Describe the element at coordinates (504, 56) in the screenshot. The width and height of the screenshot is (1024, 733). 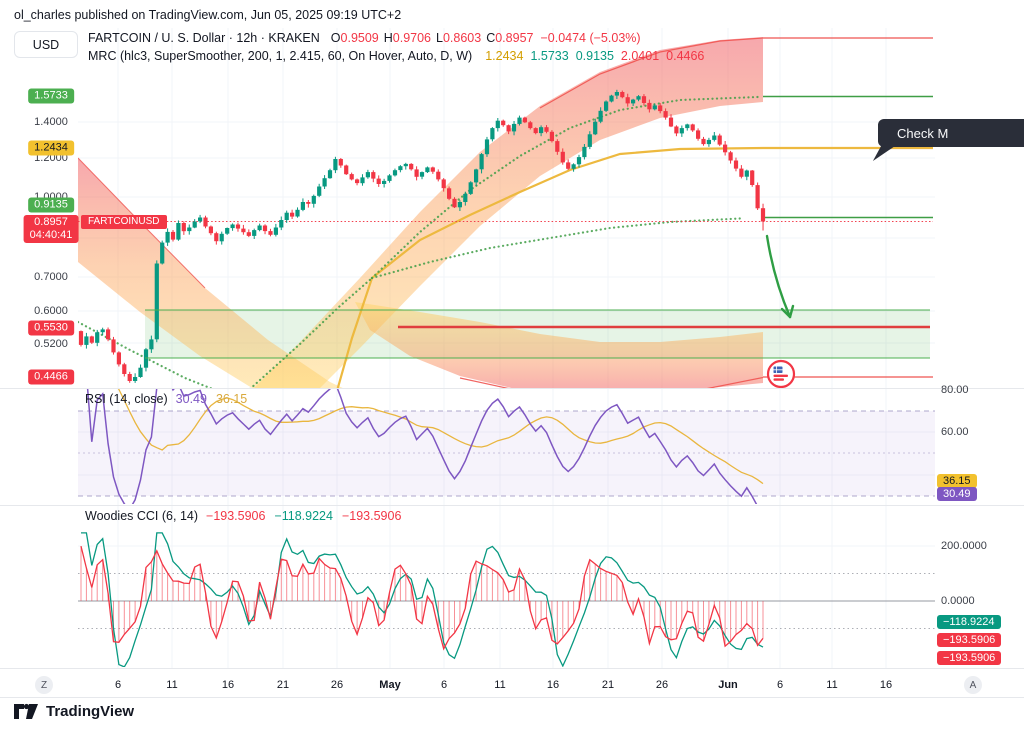
I see `mrc-mean-value: 1.2434` at that location.